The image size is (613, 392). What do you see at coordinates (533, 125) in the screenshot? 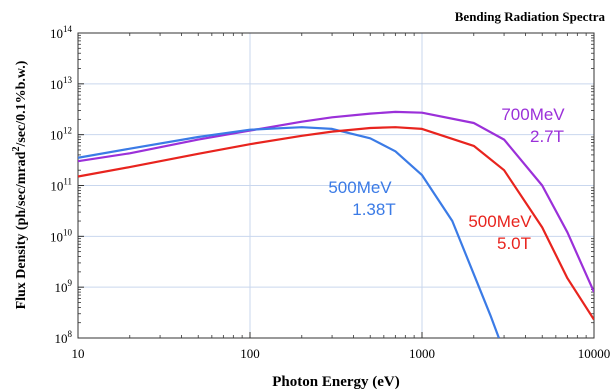
I see `series-label-0: 700MeV 2.7T` at bounding box center [533, 125].